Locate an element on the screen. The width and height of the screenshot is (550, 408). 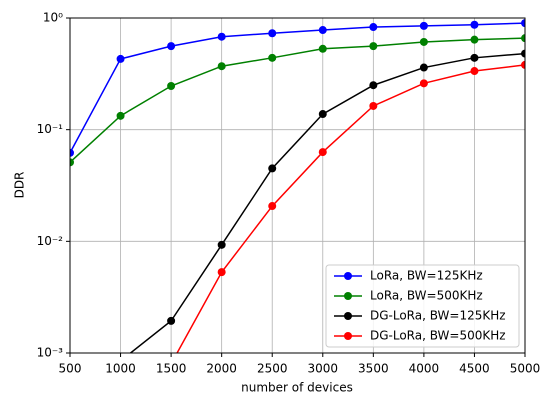
x-tick-label: 4000 is located at coordinates (424, 369).